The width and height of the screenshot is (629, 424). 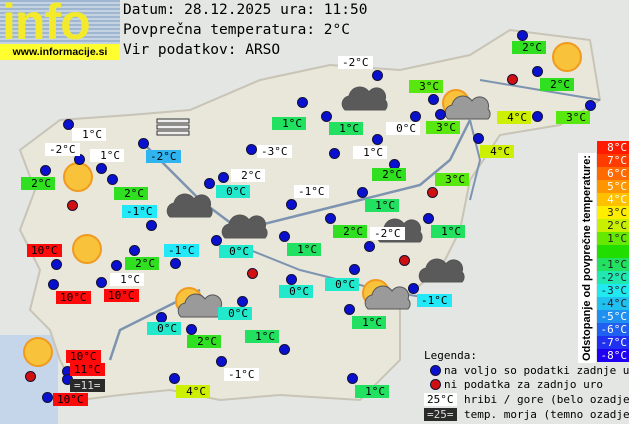 What do you see at coordinates (613, 264) in the screenshot?
I see `colorbar-cell: -1°C` at bounding box center [613, 264].